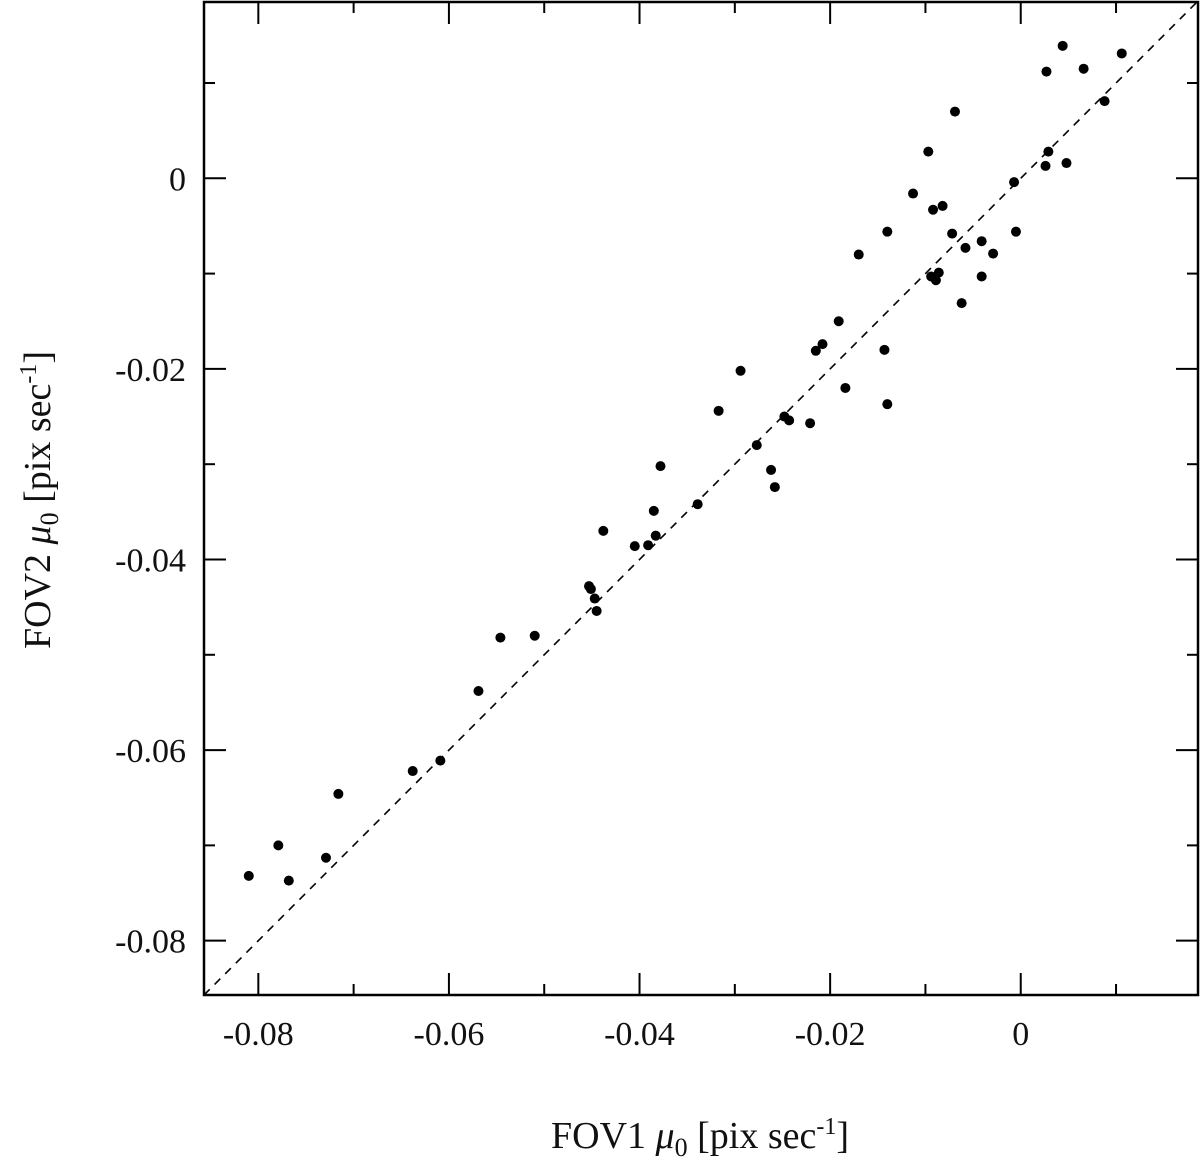 Image resolution: width=1200 pixels, height=1165 pixels. Describe the element at coordinates (40, 500) in the screenshot. I see `y-axis-label: FOV2 μ0 [pix sec-1]` at that location.